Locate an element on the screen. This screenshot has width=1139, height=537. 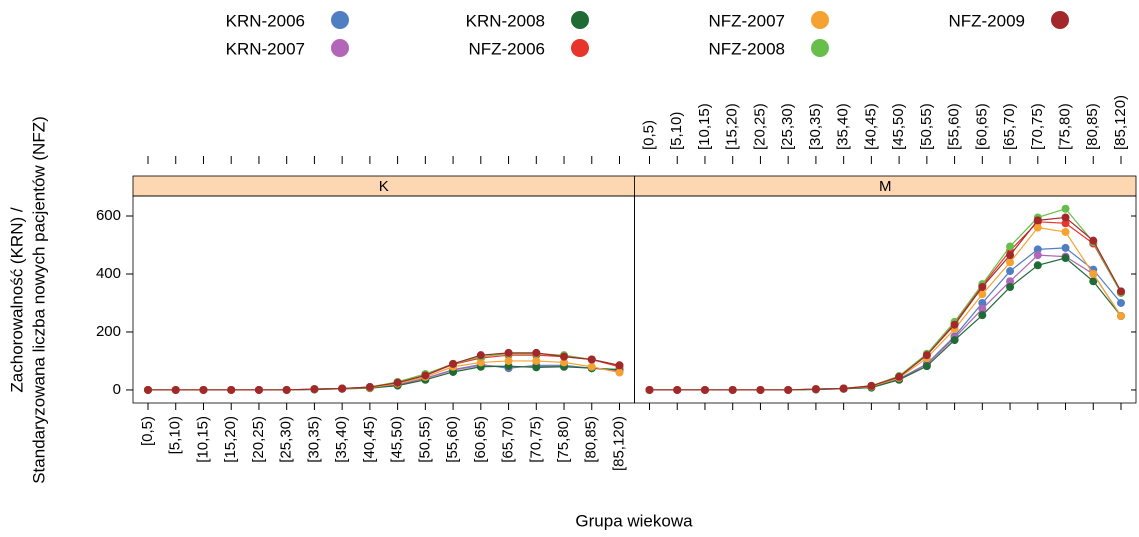
x-tick-label: [80,85) is located at coordinates (591, 439).